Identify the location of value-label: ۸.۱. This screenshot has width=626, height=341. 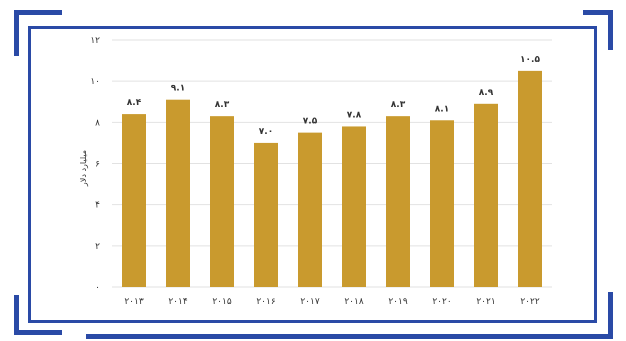
(442, 109).